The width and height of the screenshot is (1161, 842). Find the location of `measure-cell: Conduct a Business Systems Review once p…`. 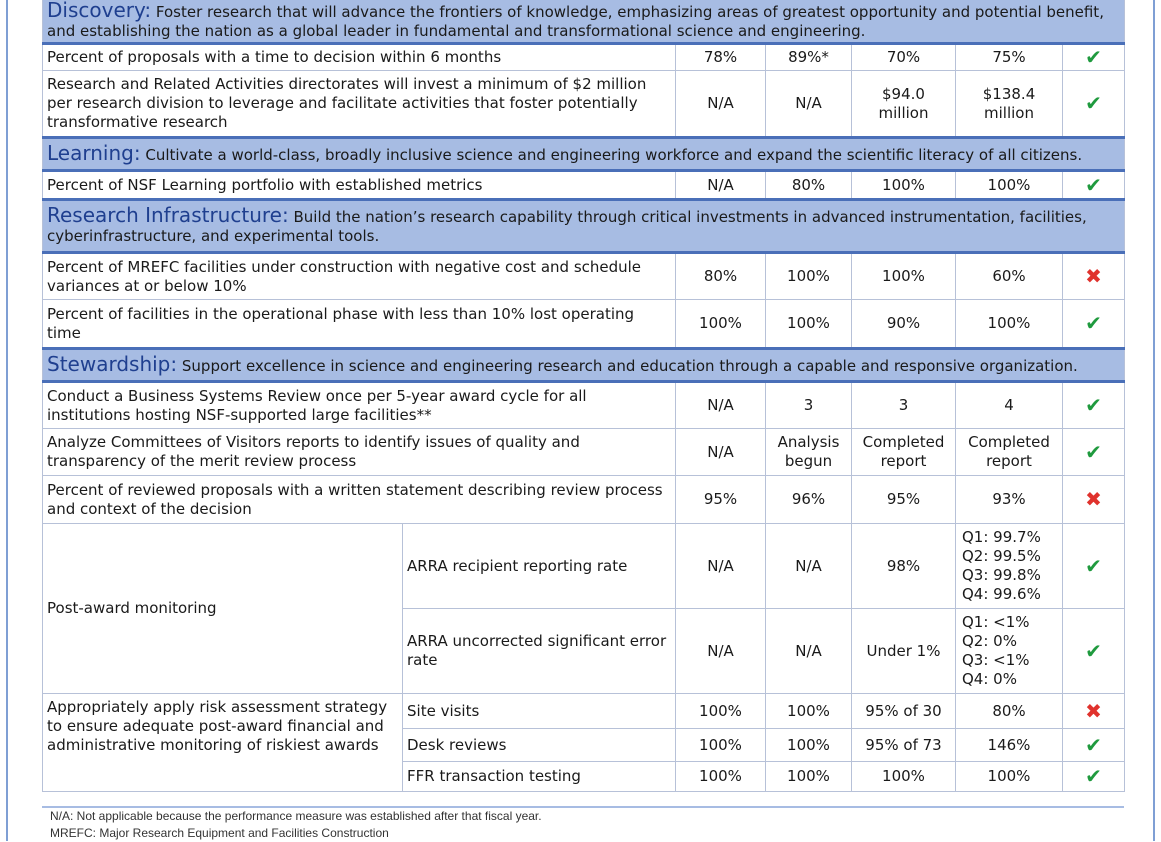

measure-cell: Conduct a Business Systems Review once p… is located at coordinates (359, 405).